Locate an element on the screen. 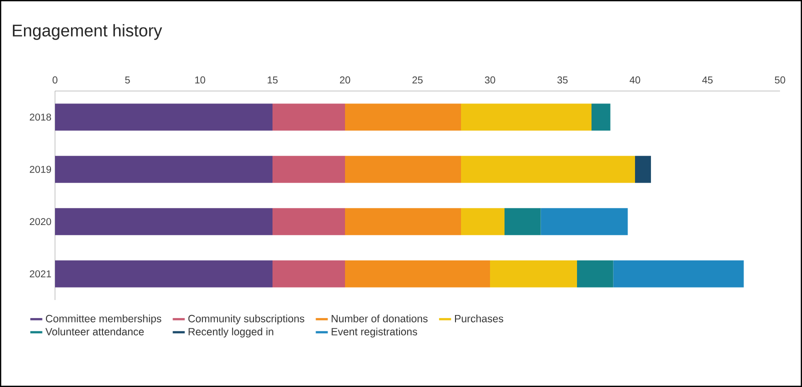 Image resolution: width=802 pixels, height=387 pixels. y-tick-label: 2021 is located at coordinates (40, 274).